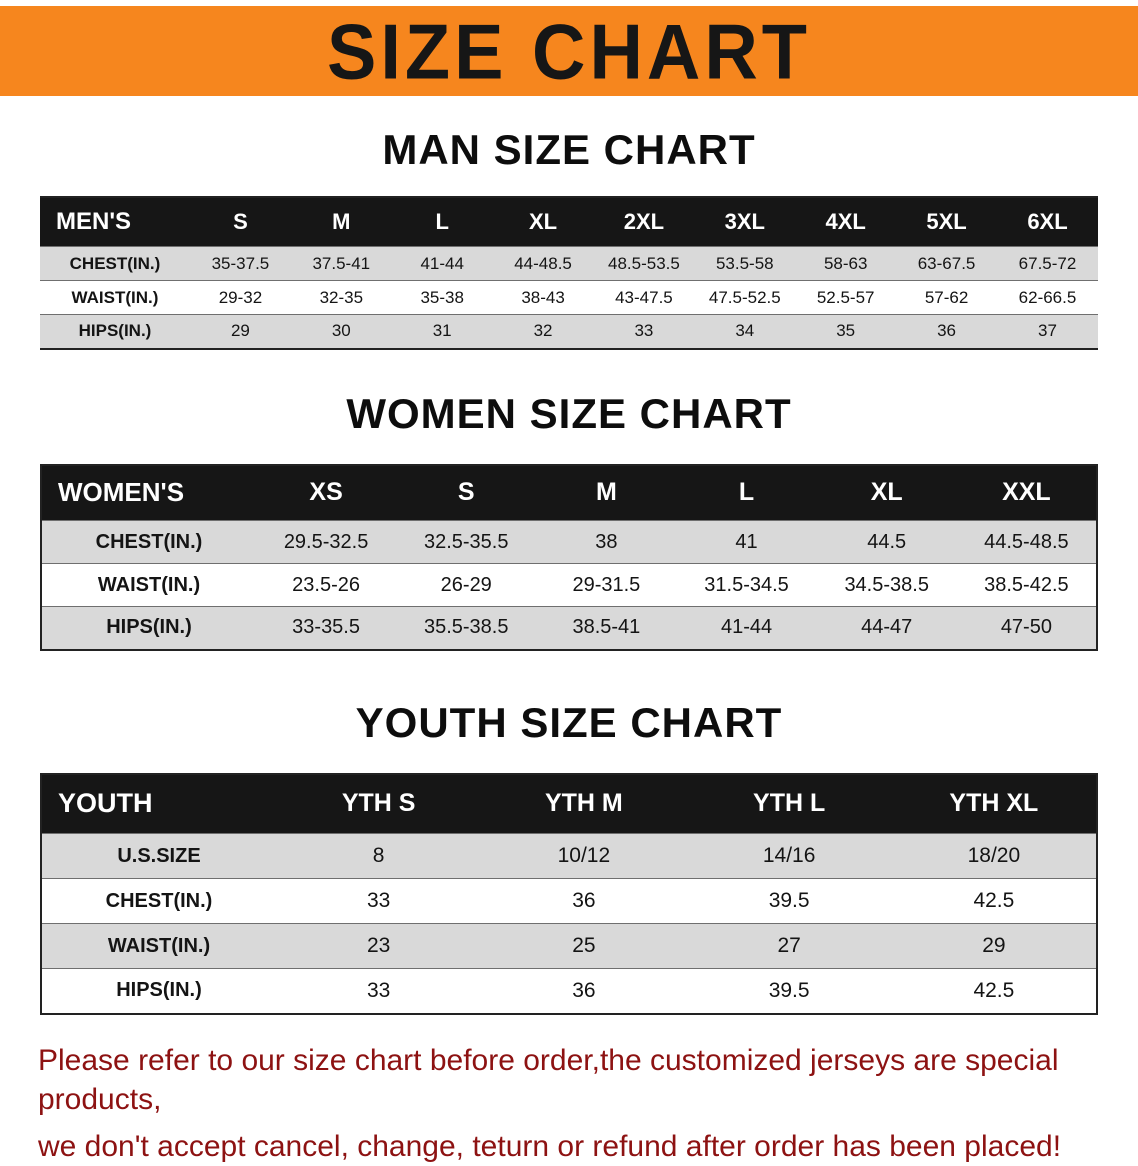  What do you see at coordinates (466, 585) in the screenshot?
I see `size-value-cell: 26-29` at bounding box center [466, 585].